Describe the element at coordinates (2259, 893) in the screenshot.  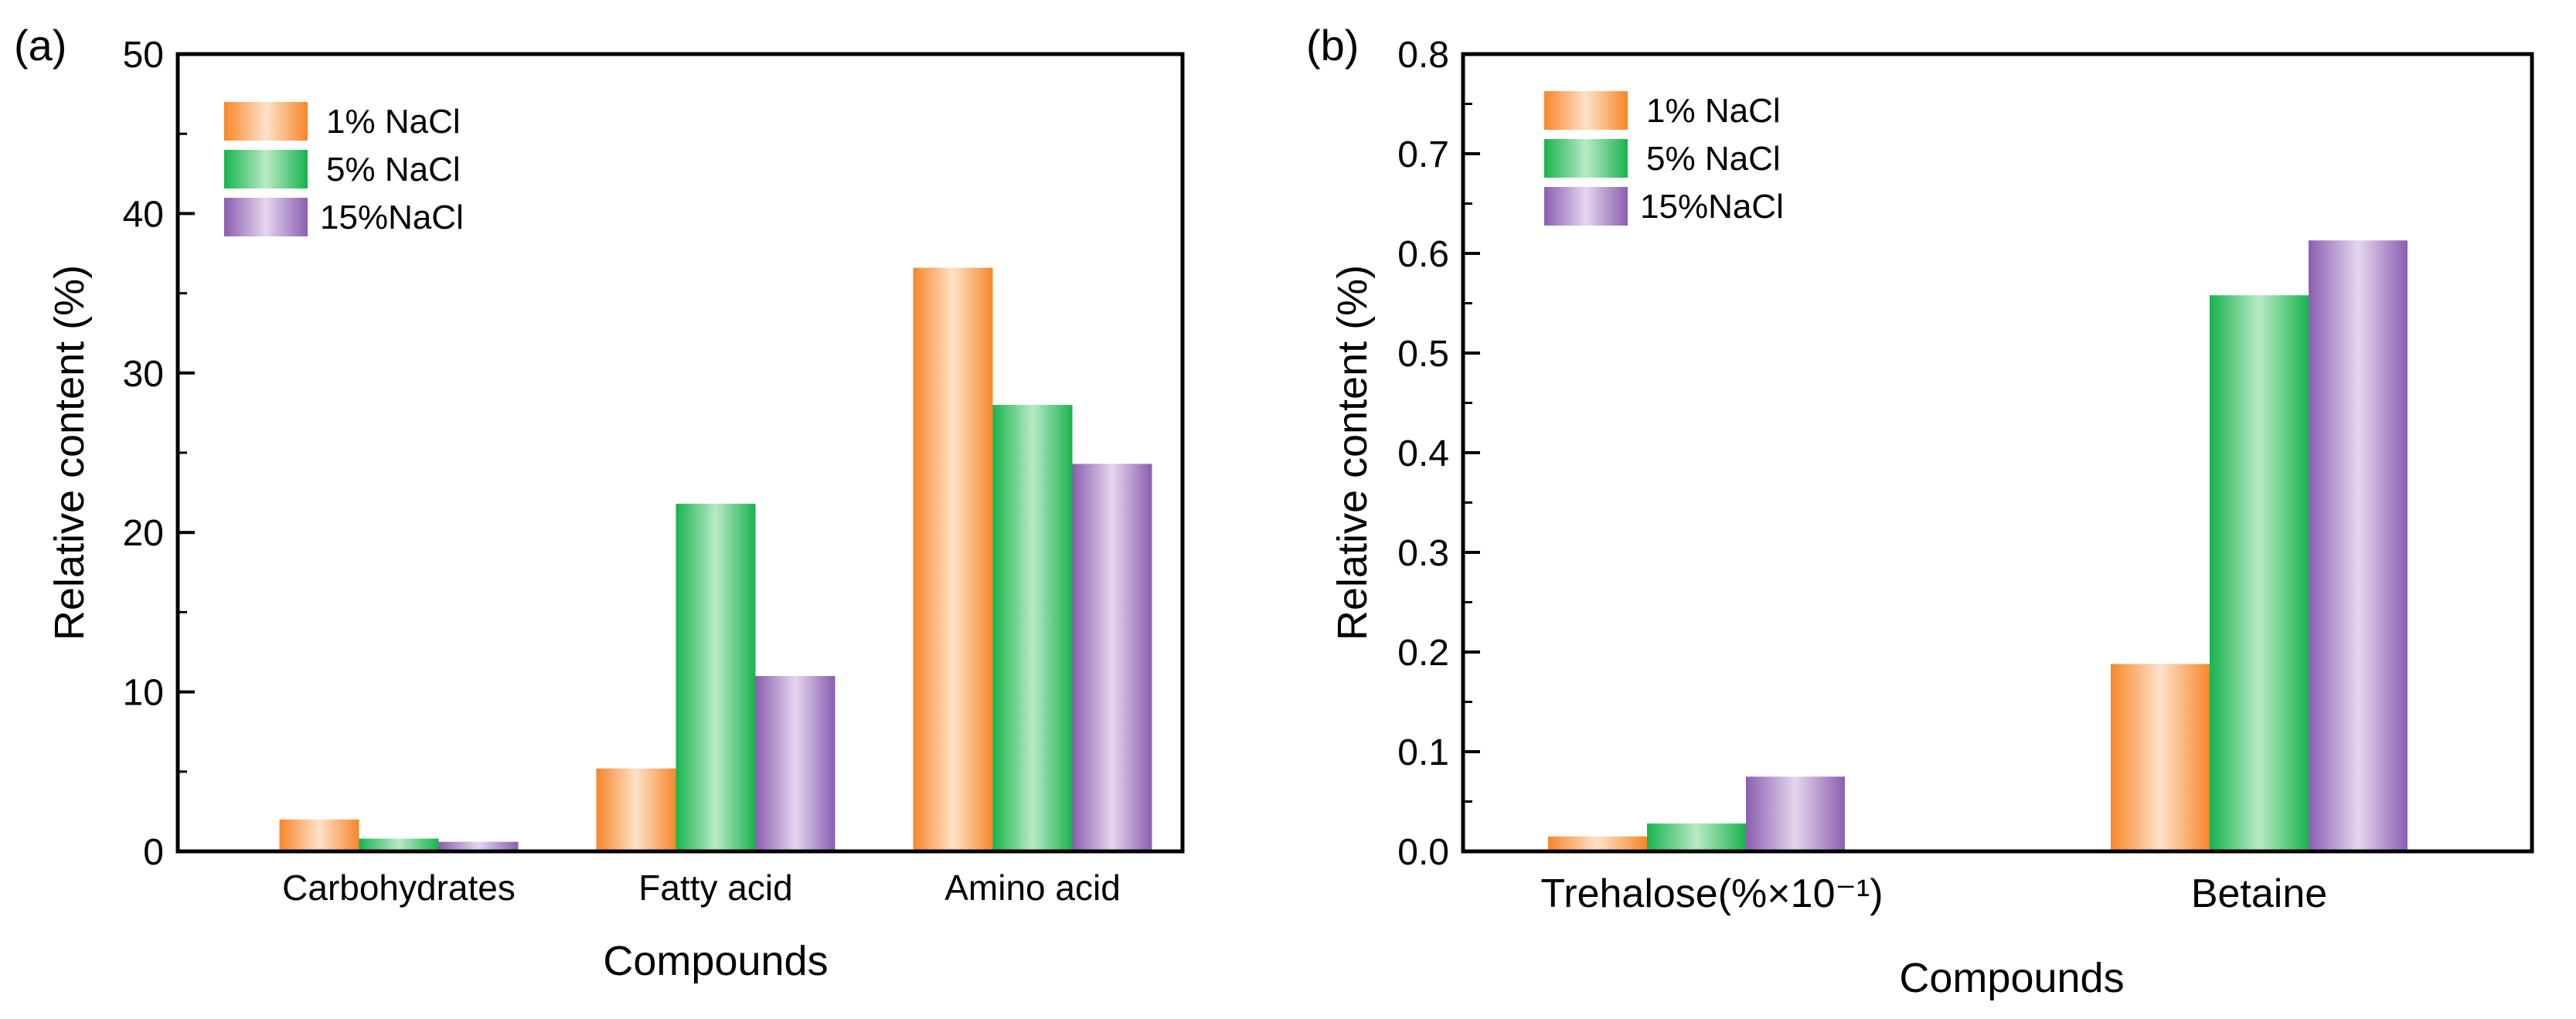
I see `x-tick-label: Betaine` at that location.